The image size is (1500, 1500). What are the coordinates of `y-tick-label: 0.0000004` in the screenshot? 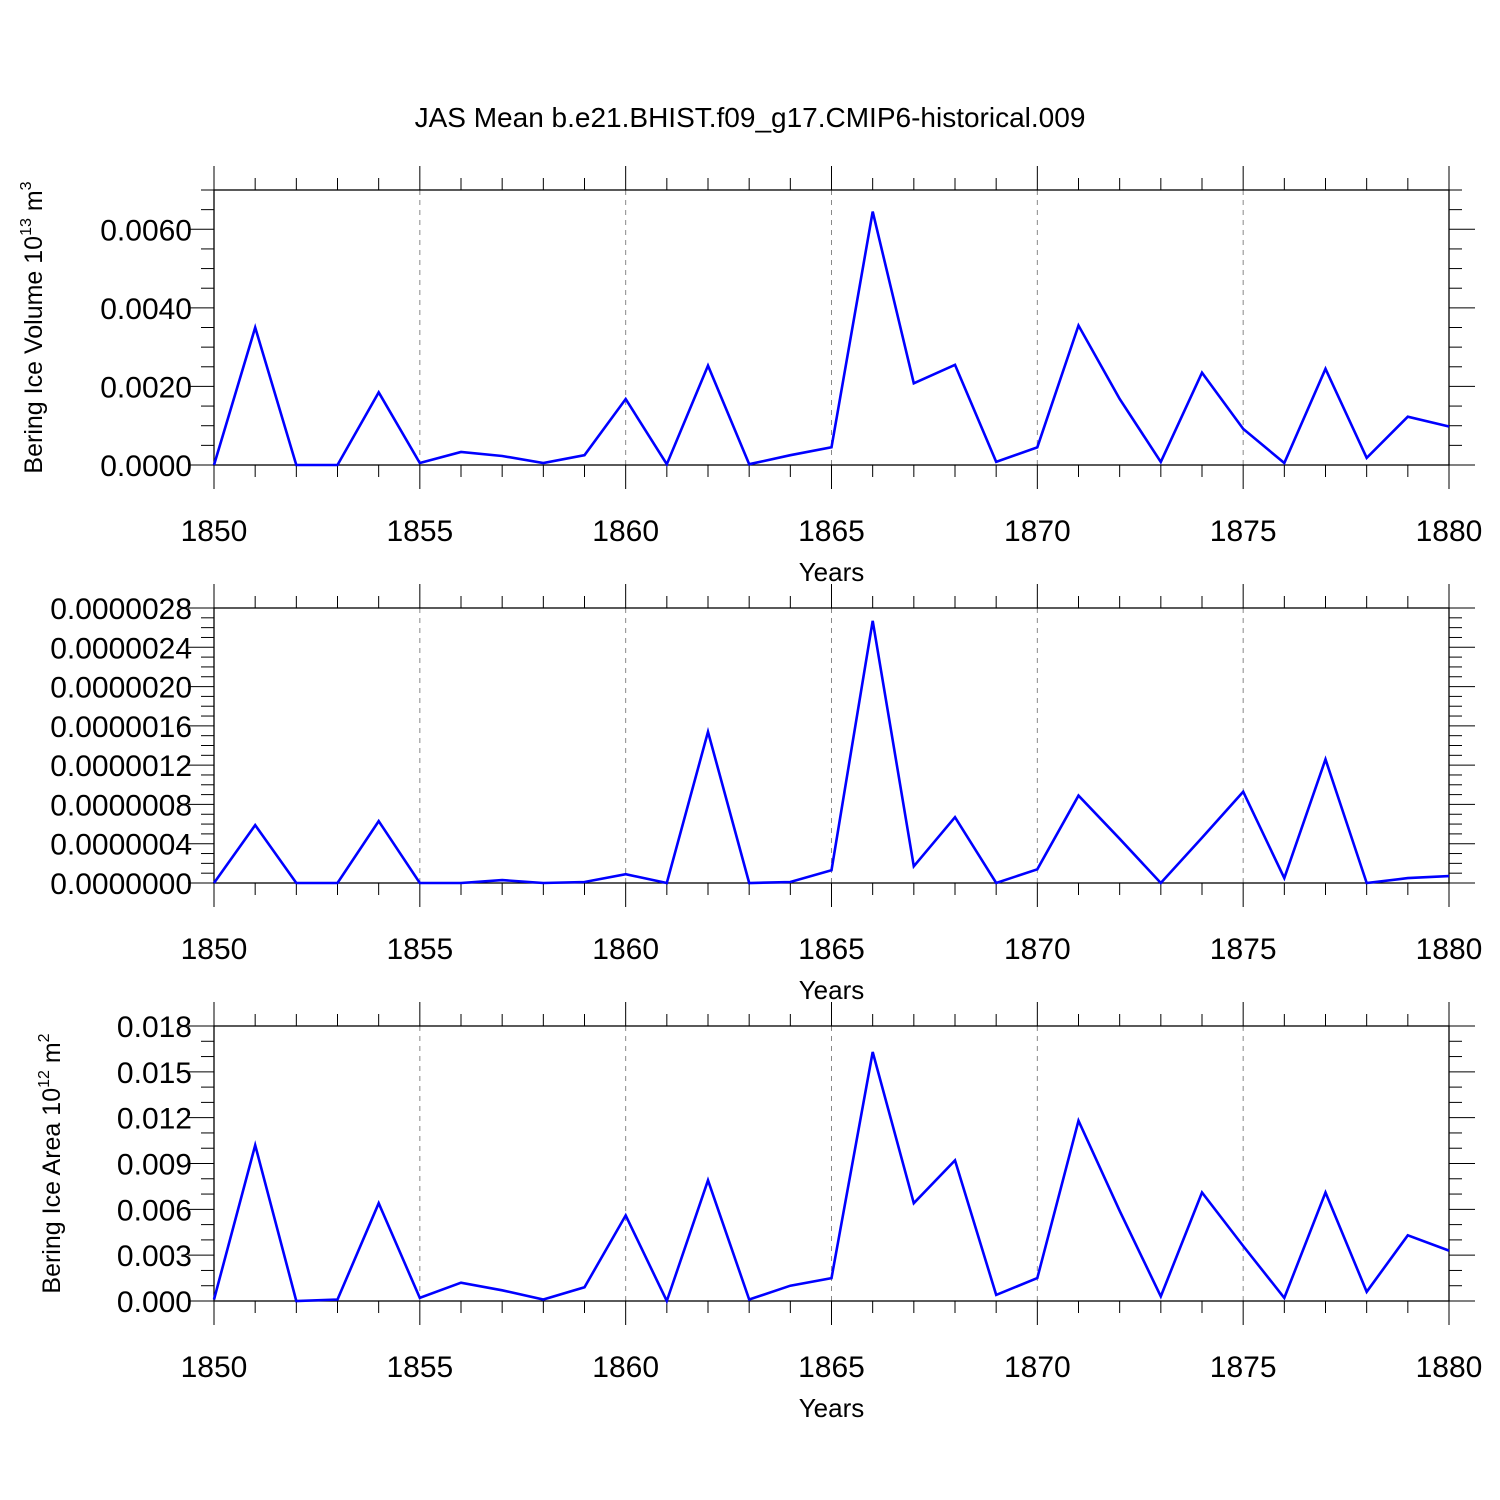 It's located at (121, 845).